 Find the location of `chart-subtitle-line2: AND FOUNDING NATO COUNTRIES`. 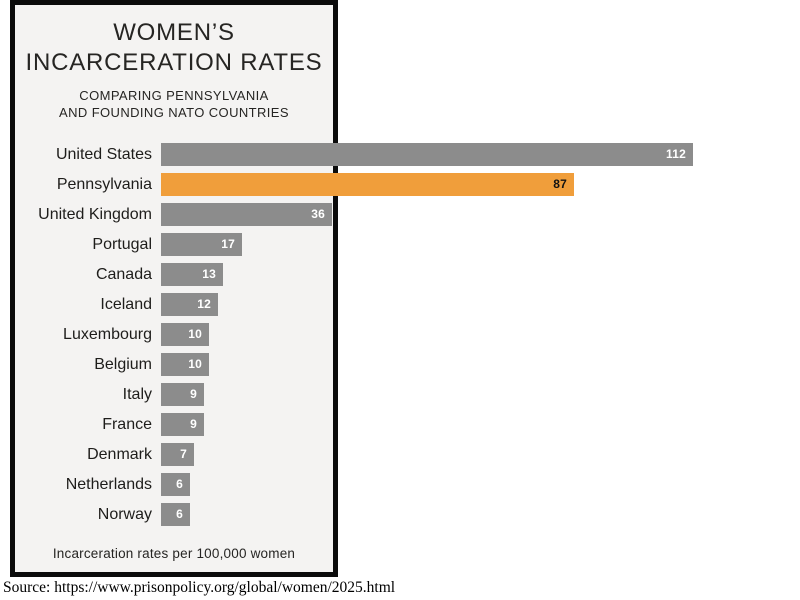

chart-subtitle-line2: AND FOUNDING NATO COUNTRIES is located at coordinates (174, 112).